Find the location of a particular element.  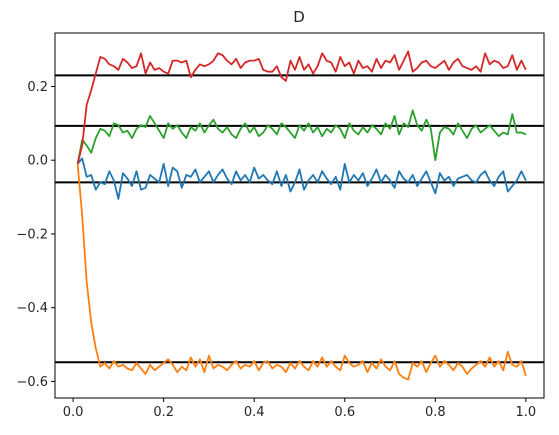

x-tick-label: 0.2 is located at coordinates (163, 412).